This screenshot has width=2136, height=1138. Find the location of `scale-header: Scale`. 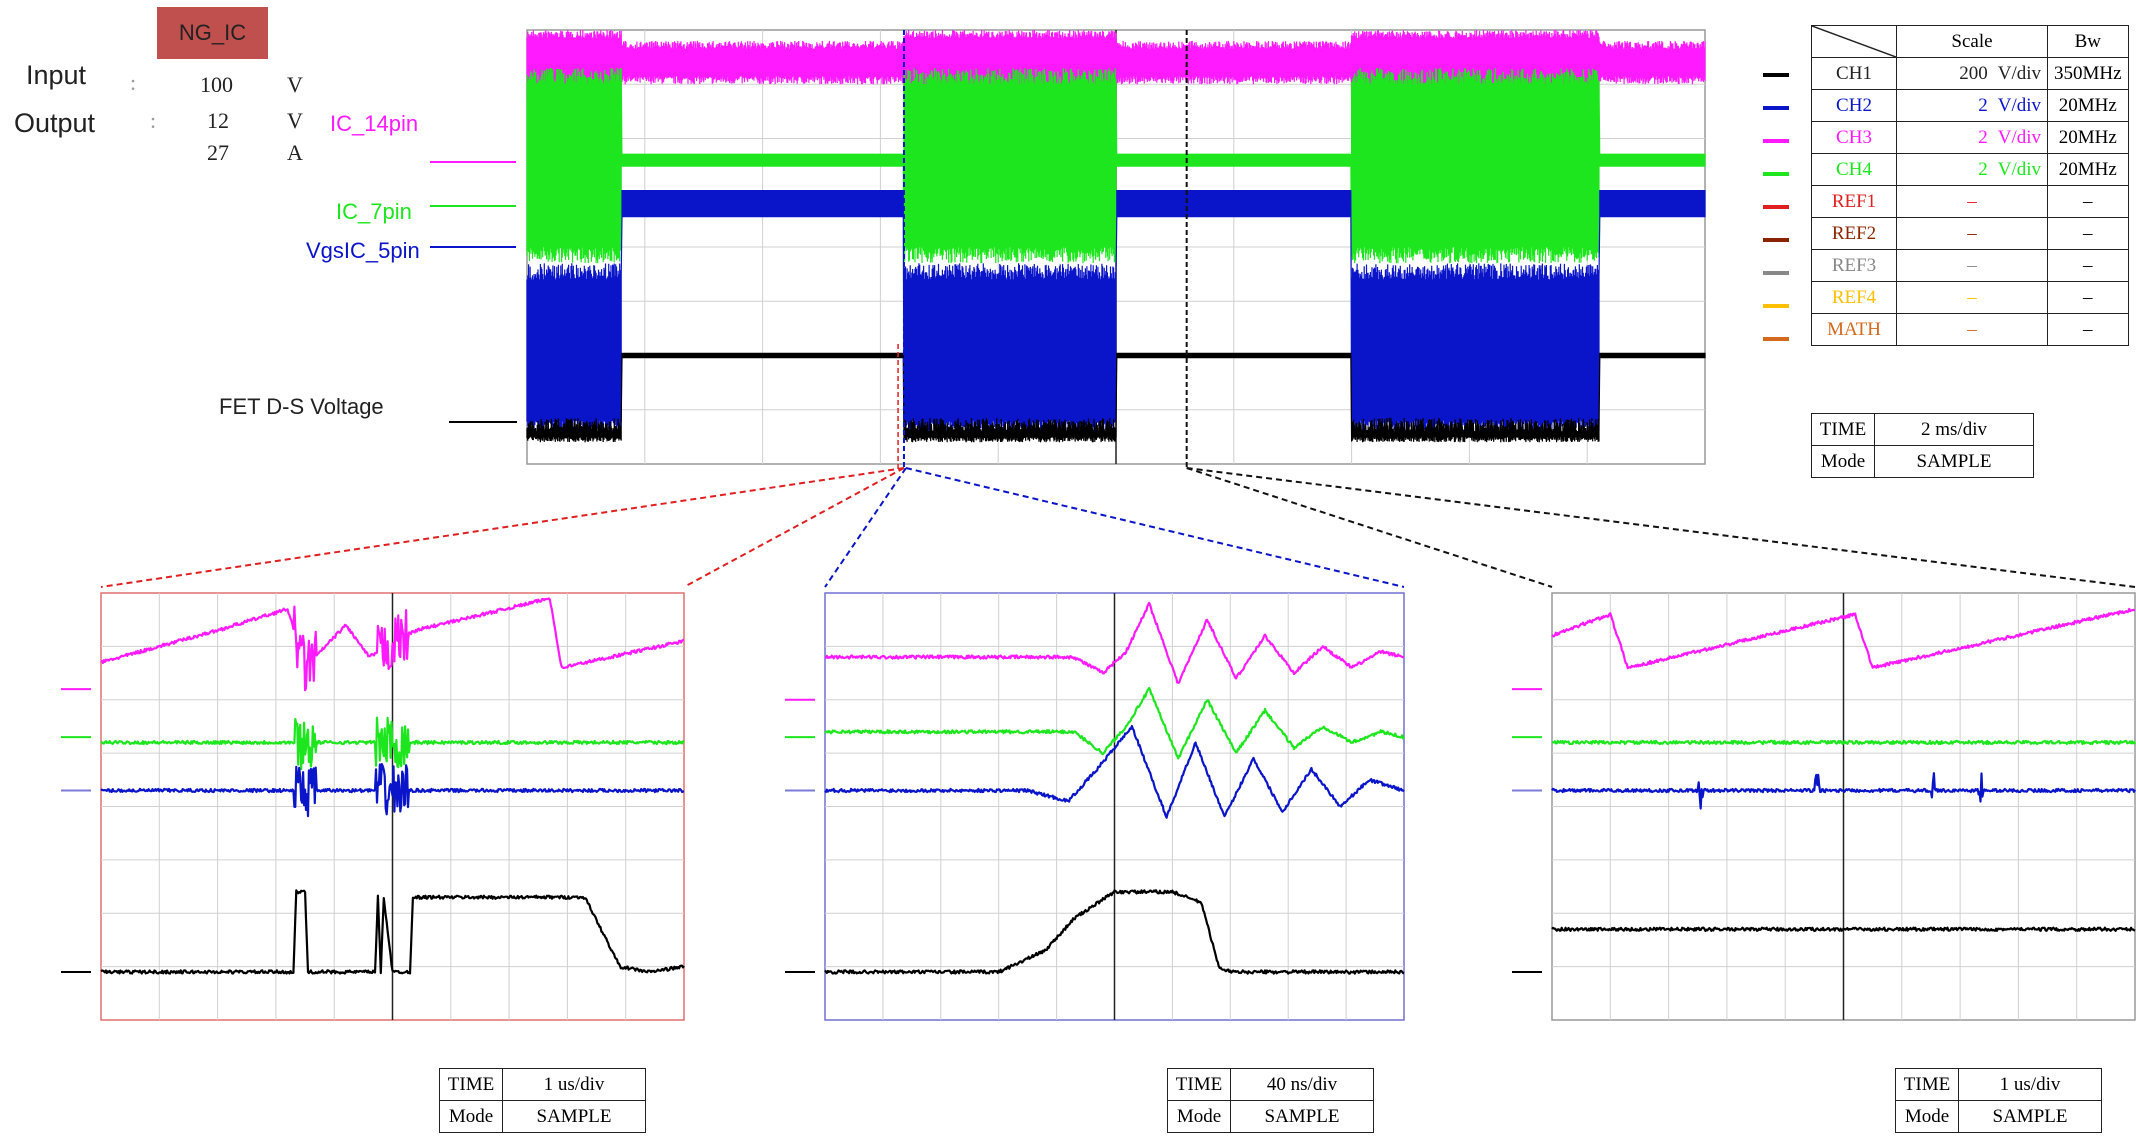

scale-header: Scale is located at coordinates (1972, 41).